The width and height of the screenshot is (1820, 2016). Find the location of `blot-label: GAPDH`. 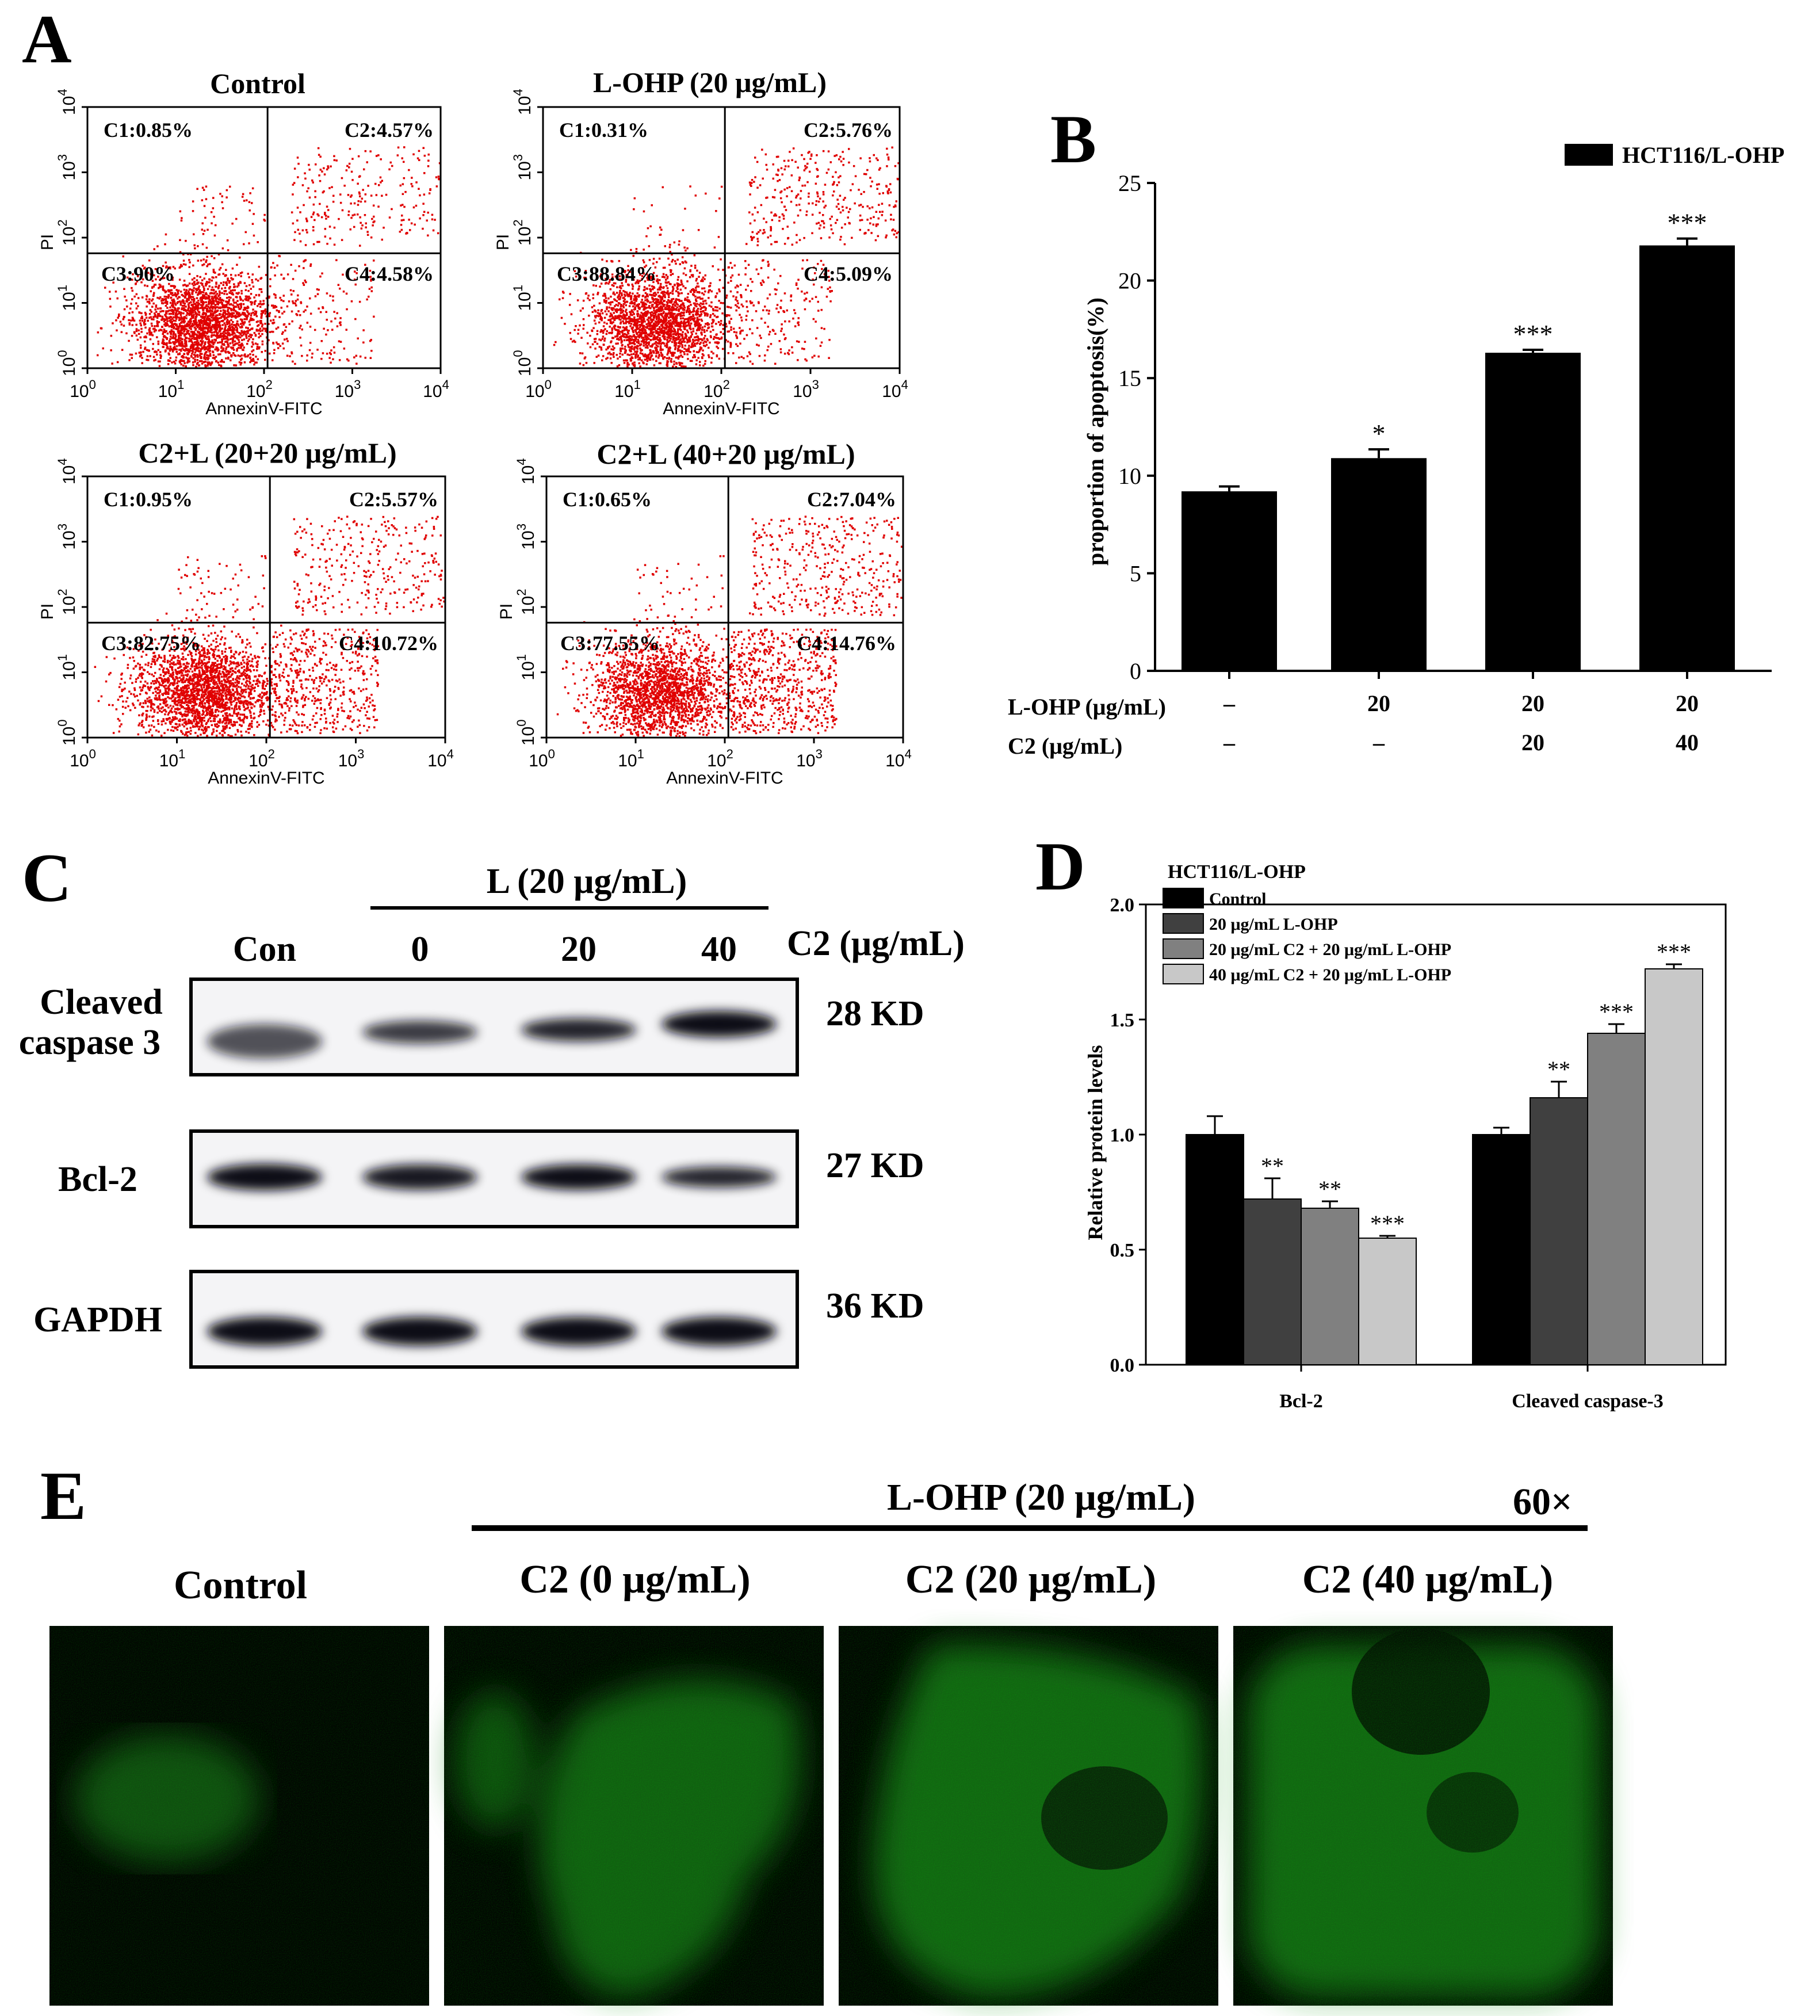

blot-label: GAPDH is located at coordinates (97, 1319).